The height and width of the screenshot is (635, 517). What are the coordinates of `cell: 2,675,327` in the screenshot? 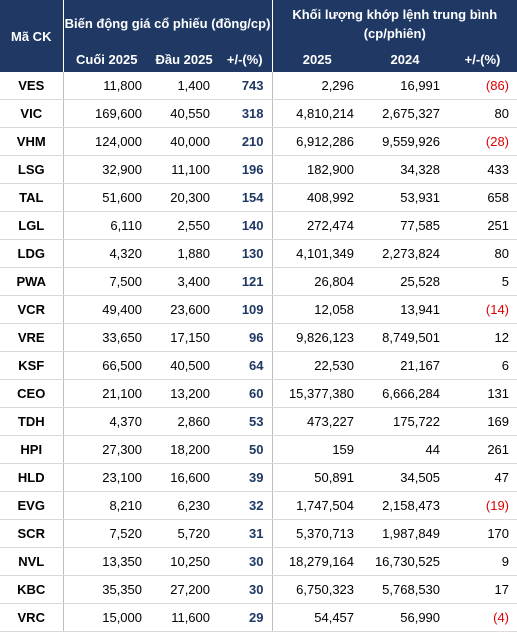 It's located at (405, 113).